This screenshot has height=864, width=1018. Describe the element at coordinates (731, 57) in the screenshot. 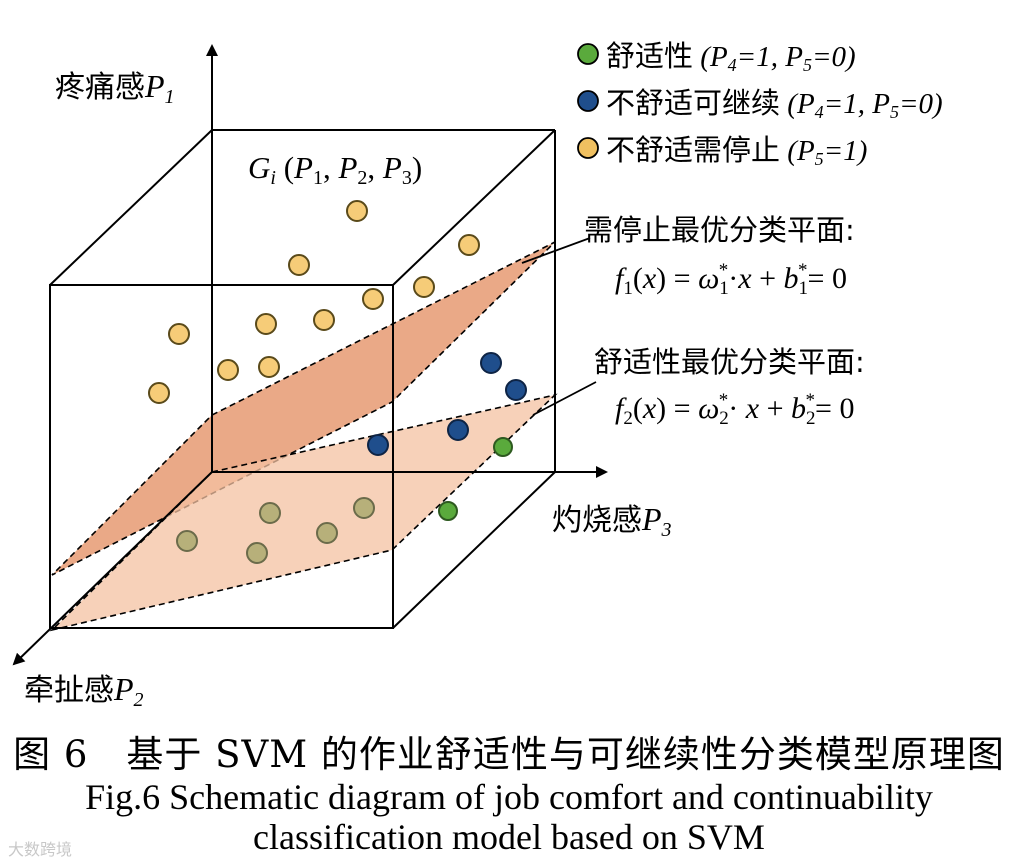

I see `svg-text: 舒适性 (P4=1, P5=0)` at that location.